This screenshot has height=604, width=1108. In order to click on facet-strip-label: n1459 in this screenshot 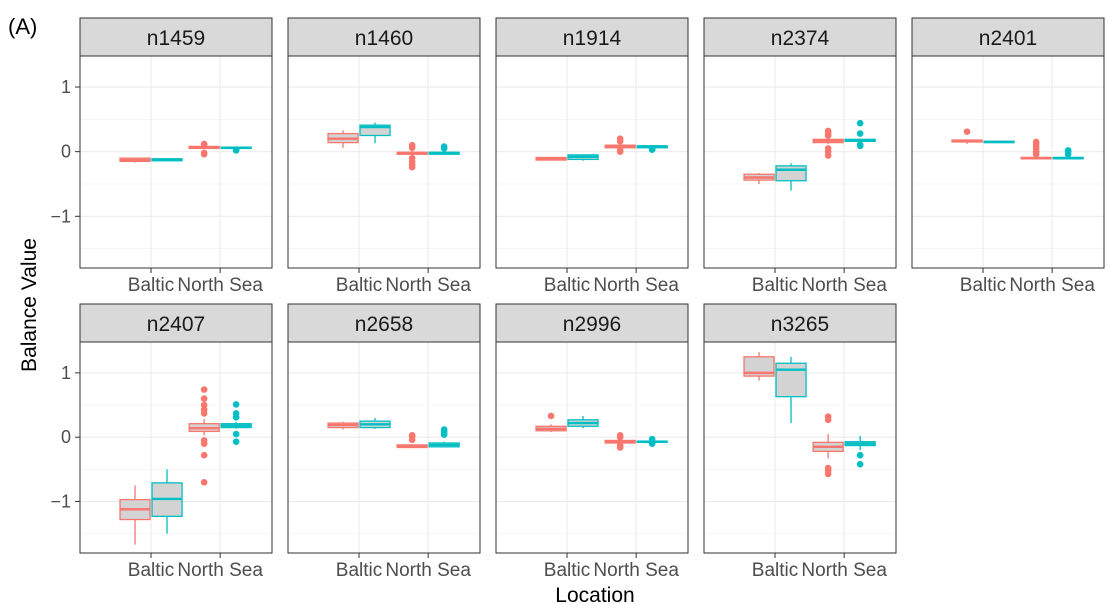, I will do `click(176, 38)`.